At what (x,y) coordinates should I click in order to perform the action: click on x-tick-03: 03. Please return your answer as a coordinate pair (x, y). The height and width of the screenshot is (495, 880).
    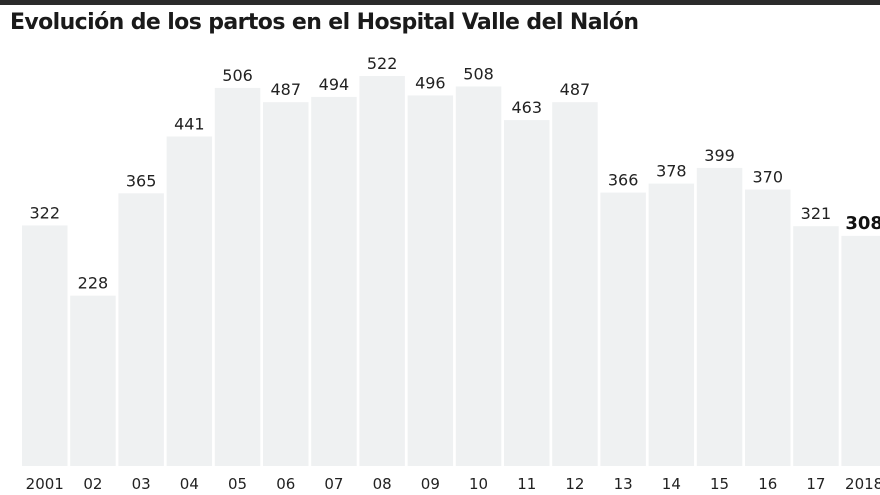
    Looking at the image, I should click on (141, 484).